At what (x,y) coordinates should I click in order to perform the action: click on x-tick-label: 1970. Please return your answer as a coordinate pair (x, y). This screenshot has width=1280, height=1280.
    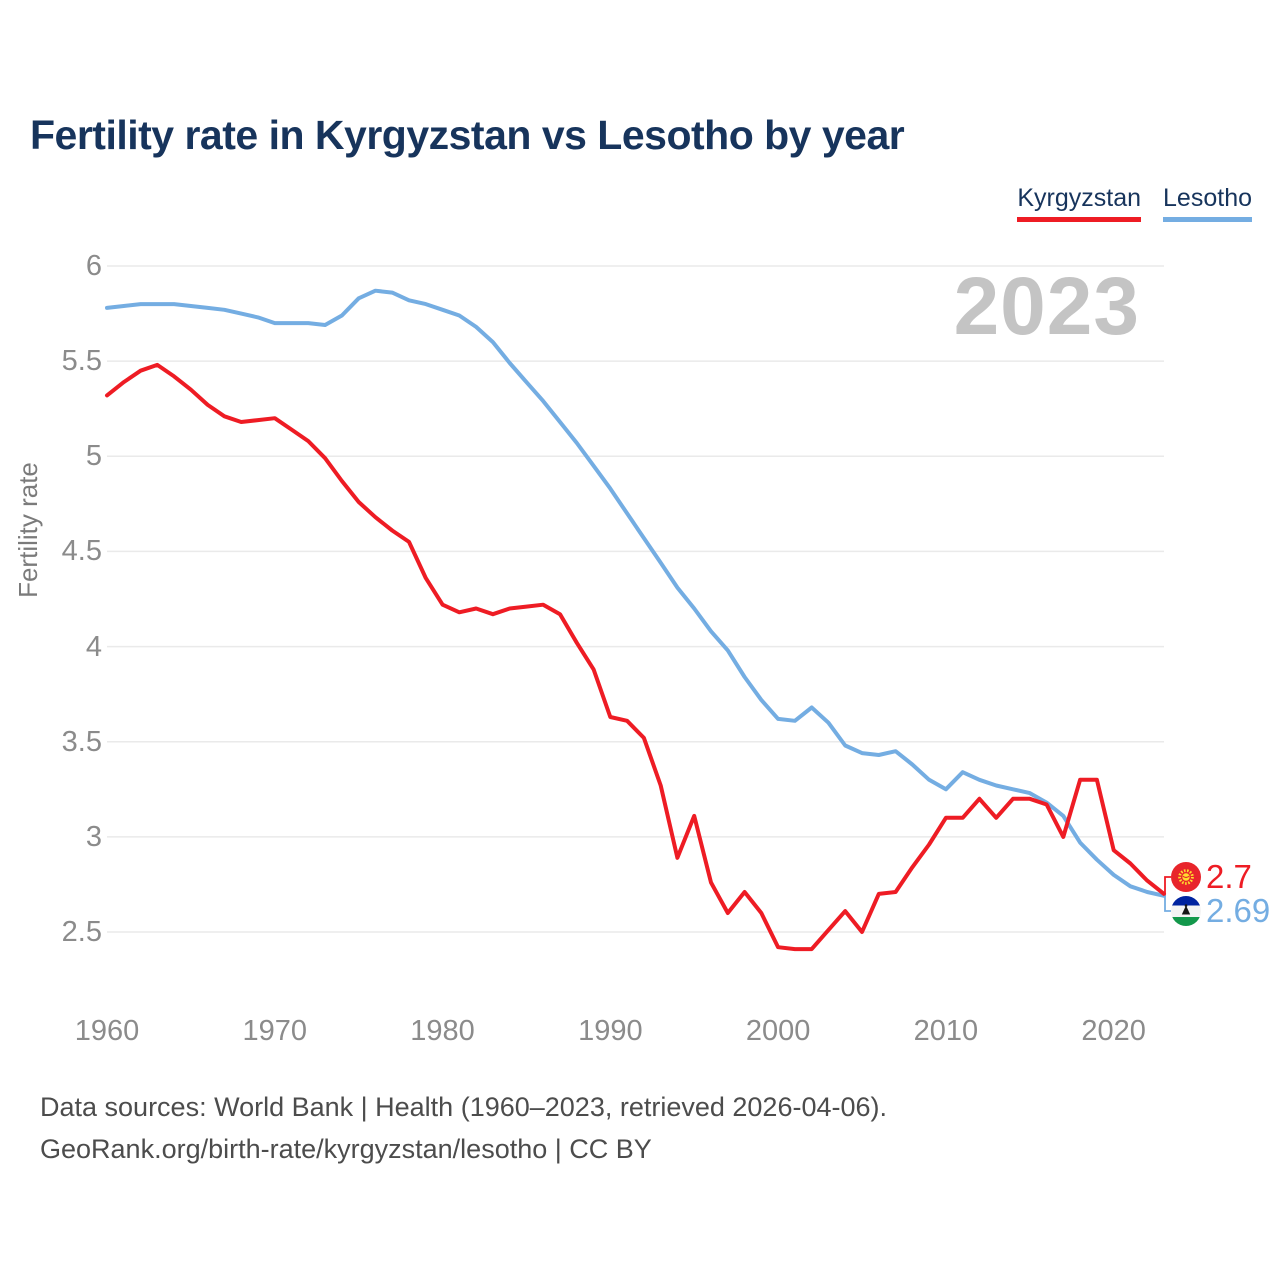
    Looking at the image, I should click on (275, 1031).